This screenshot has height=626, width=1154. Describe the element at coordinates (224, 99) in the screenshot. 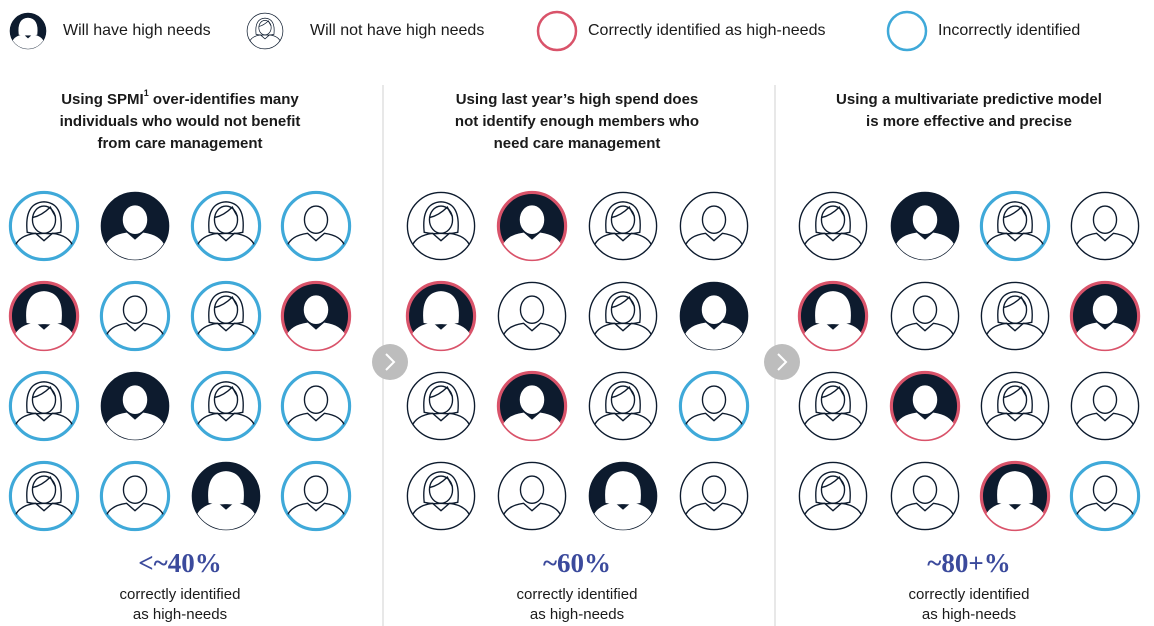

I see `title-text: over-identifies many` at that location.